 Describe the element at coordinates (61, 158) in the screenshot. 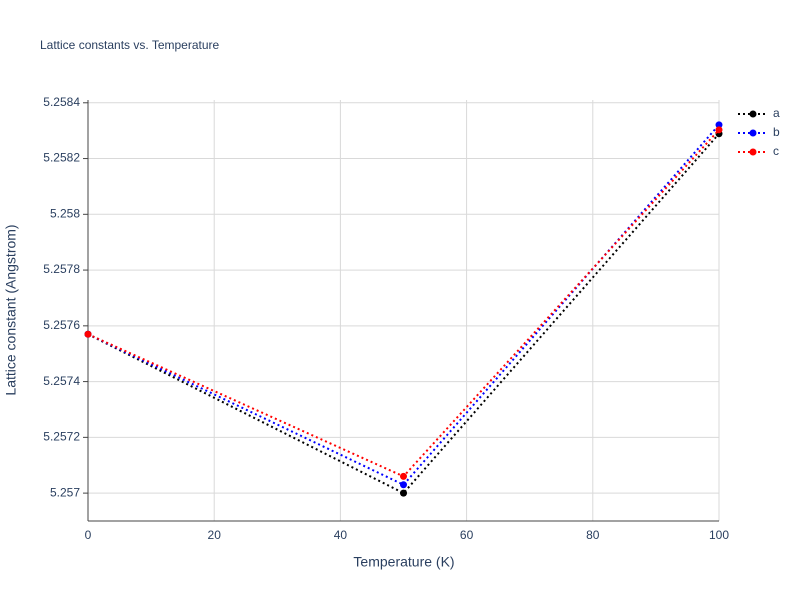

I see `y-tick-label: 5.2582` at that location.